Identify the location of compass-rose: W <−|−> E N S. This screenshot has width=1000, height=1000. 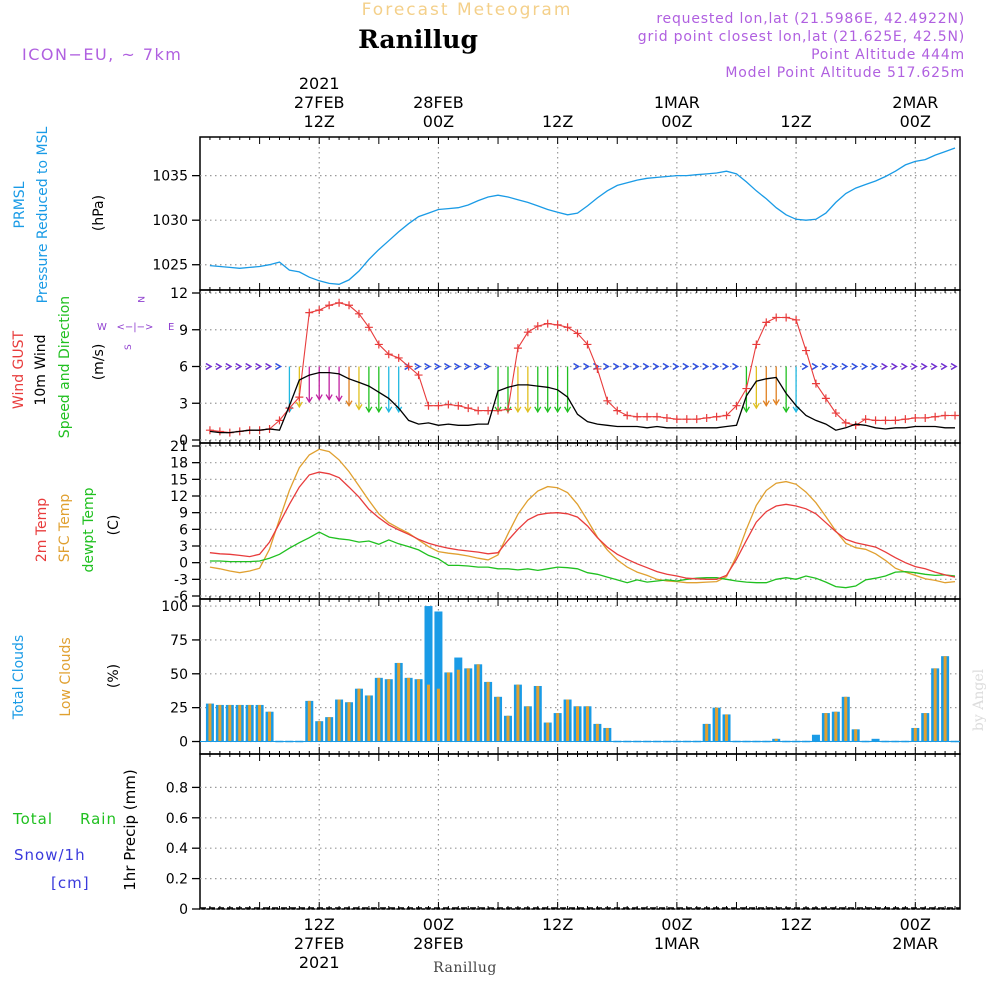
(135, 323).